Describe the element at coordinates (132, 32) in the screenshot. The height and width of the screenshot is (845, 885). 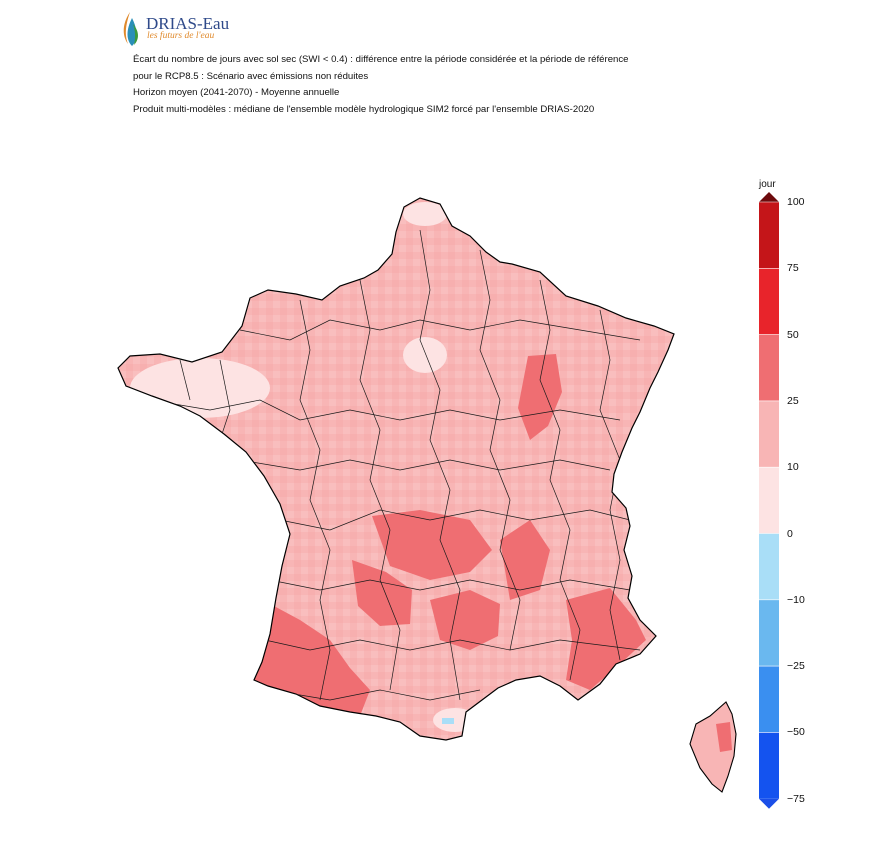
I see `drop-icon` at that location.